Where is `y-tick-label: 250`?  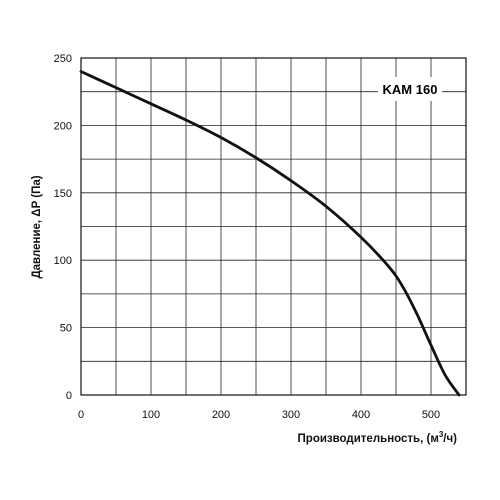
y-tick-label: 250 is located at coordinates (63, 59).